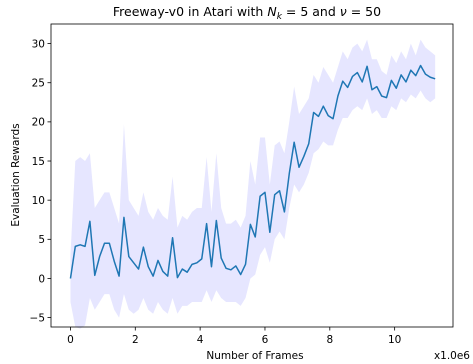  I want to click on y-ticks: −5 0 5 10 15 20 25 30, so click(40, 181).